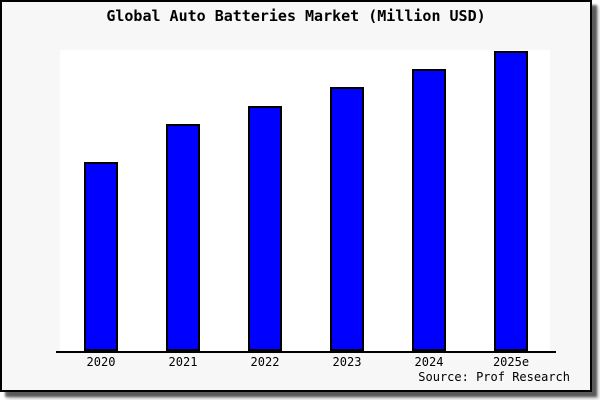 The width and height of the screenshot is (600, 400). I want to click on x-tick-label-2023: 2023, so click(347, 362).